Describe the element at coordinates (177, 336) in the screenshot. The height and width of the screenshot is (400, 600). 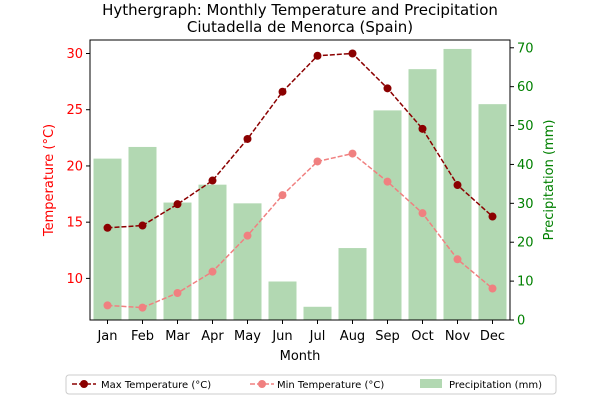
I see `x-tick-label: Mar` at that location.